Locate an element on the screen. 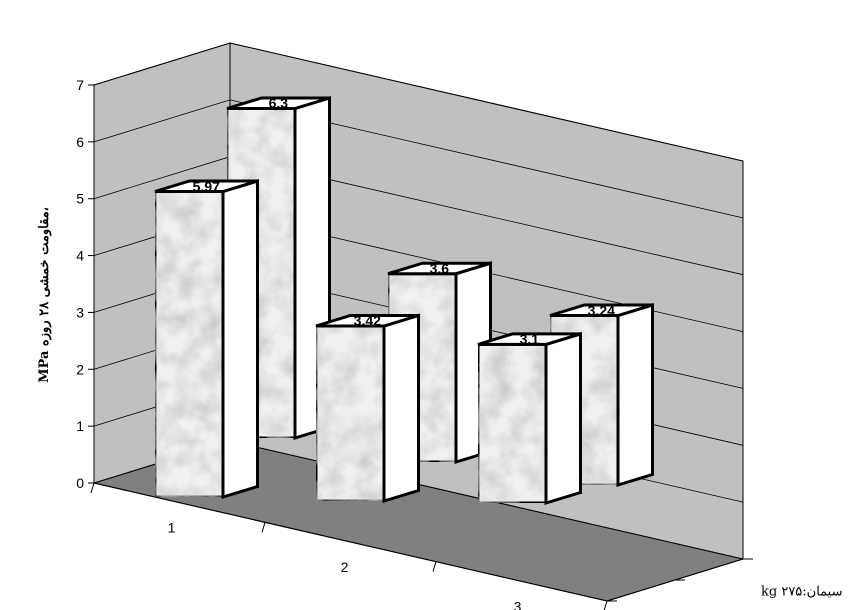 This screenshot has height=610, width=866. y-tick-label: 5 is located at coordinates (80, 199).